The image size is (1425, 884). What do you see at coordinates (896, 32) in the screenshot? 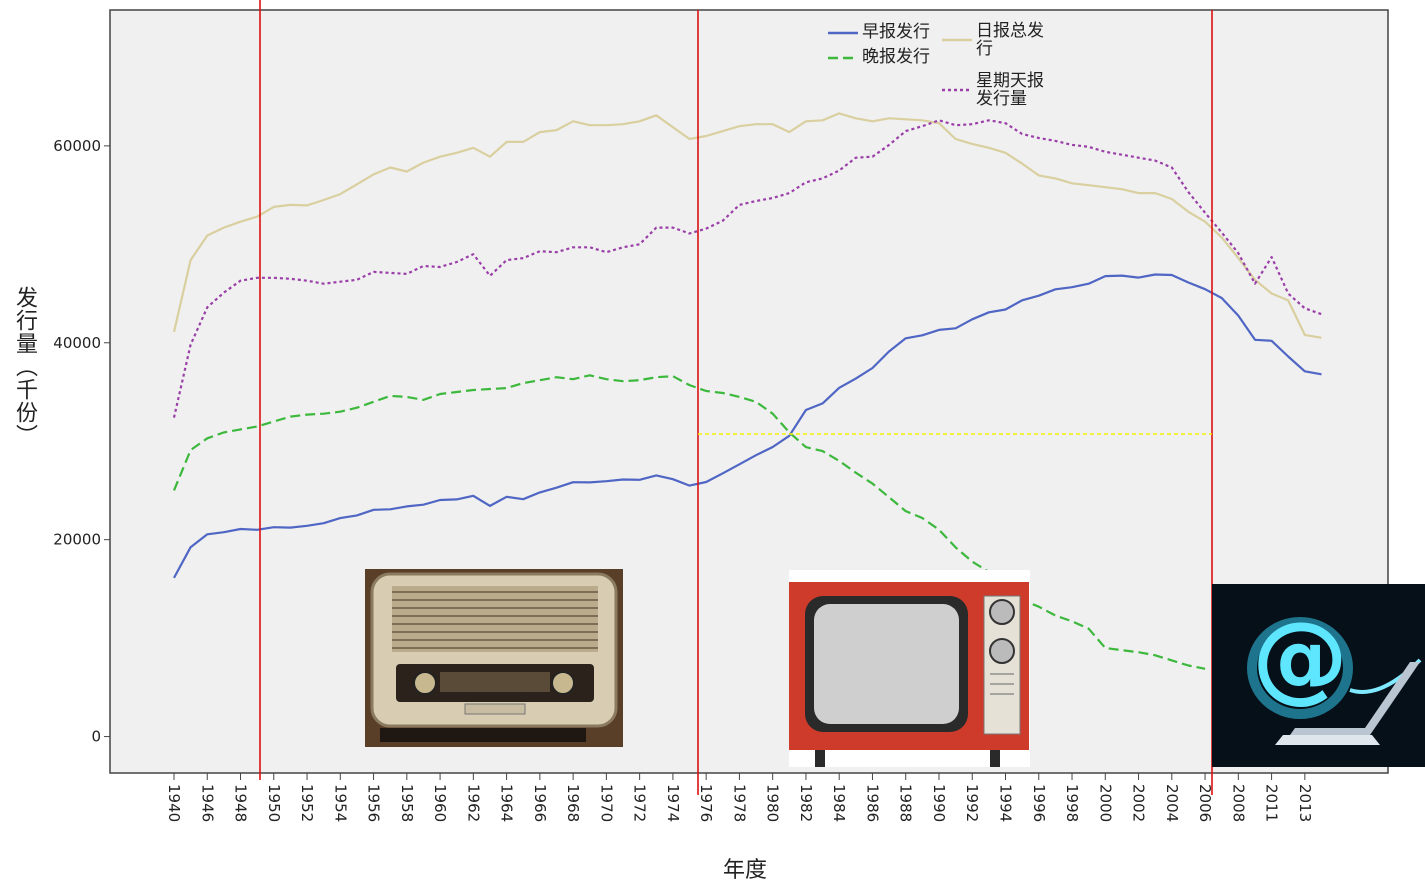
I see `legend-label: 早报发行` at bounding box center [896, 32].